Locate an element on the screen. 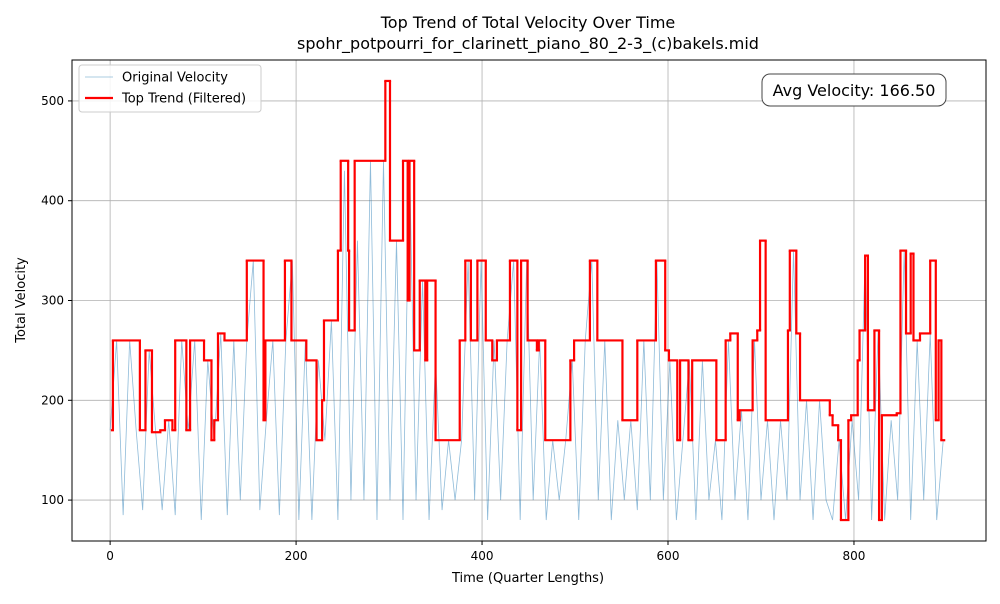 The width and height of the screenshot is (1000, 604). legend: Original Velocity Top Trend (Filtered) is located at coordinates (170, 88).